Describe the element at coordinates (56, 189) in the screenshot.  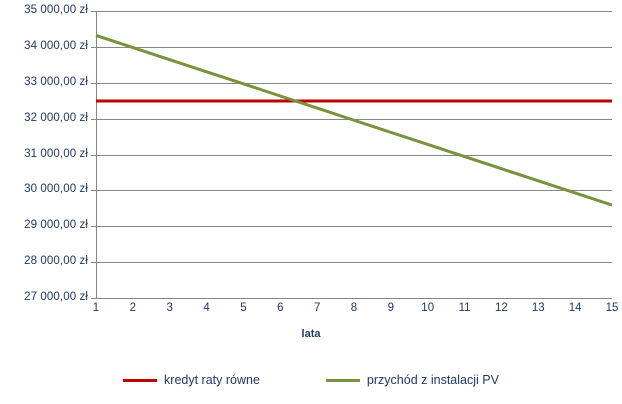
I see `y-axis-tick-label: 30 000,00 zł` at that location.